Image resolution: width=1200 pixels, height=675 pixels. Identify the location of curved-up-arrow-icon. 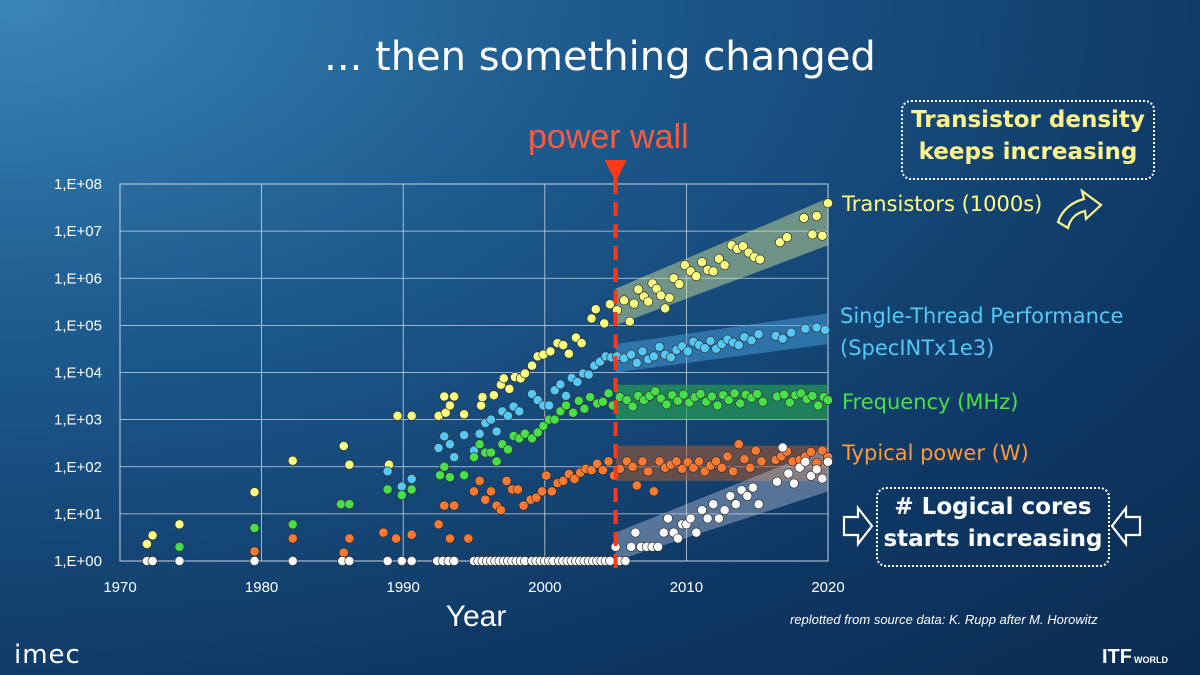
(1079, 209).